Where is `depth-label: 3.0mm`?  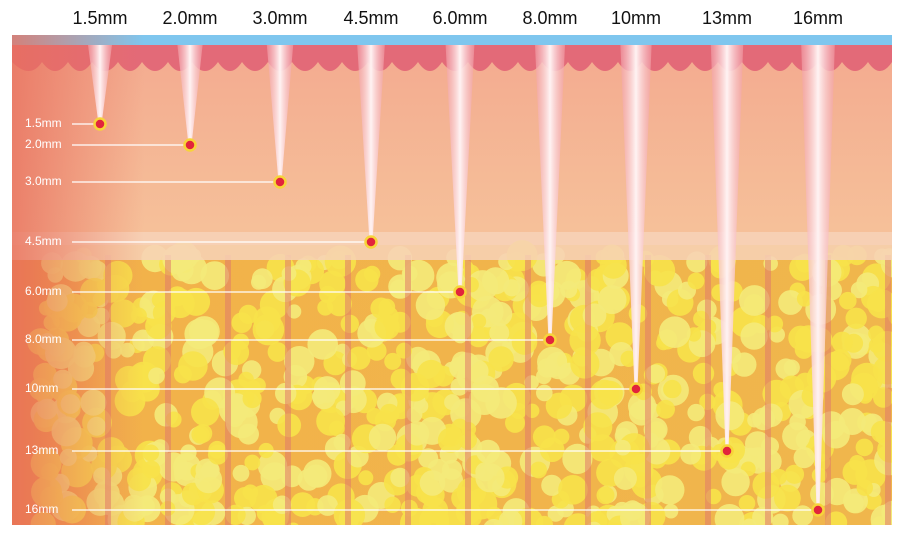
depth-label: 3.0mm is located at coordinates (43, 181).